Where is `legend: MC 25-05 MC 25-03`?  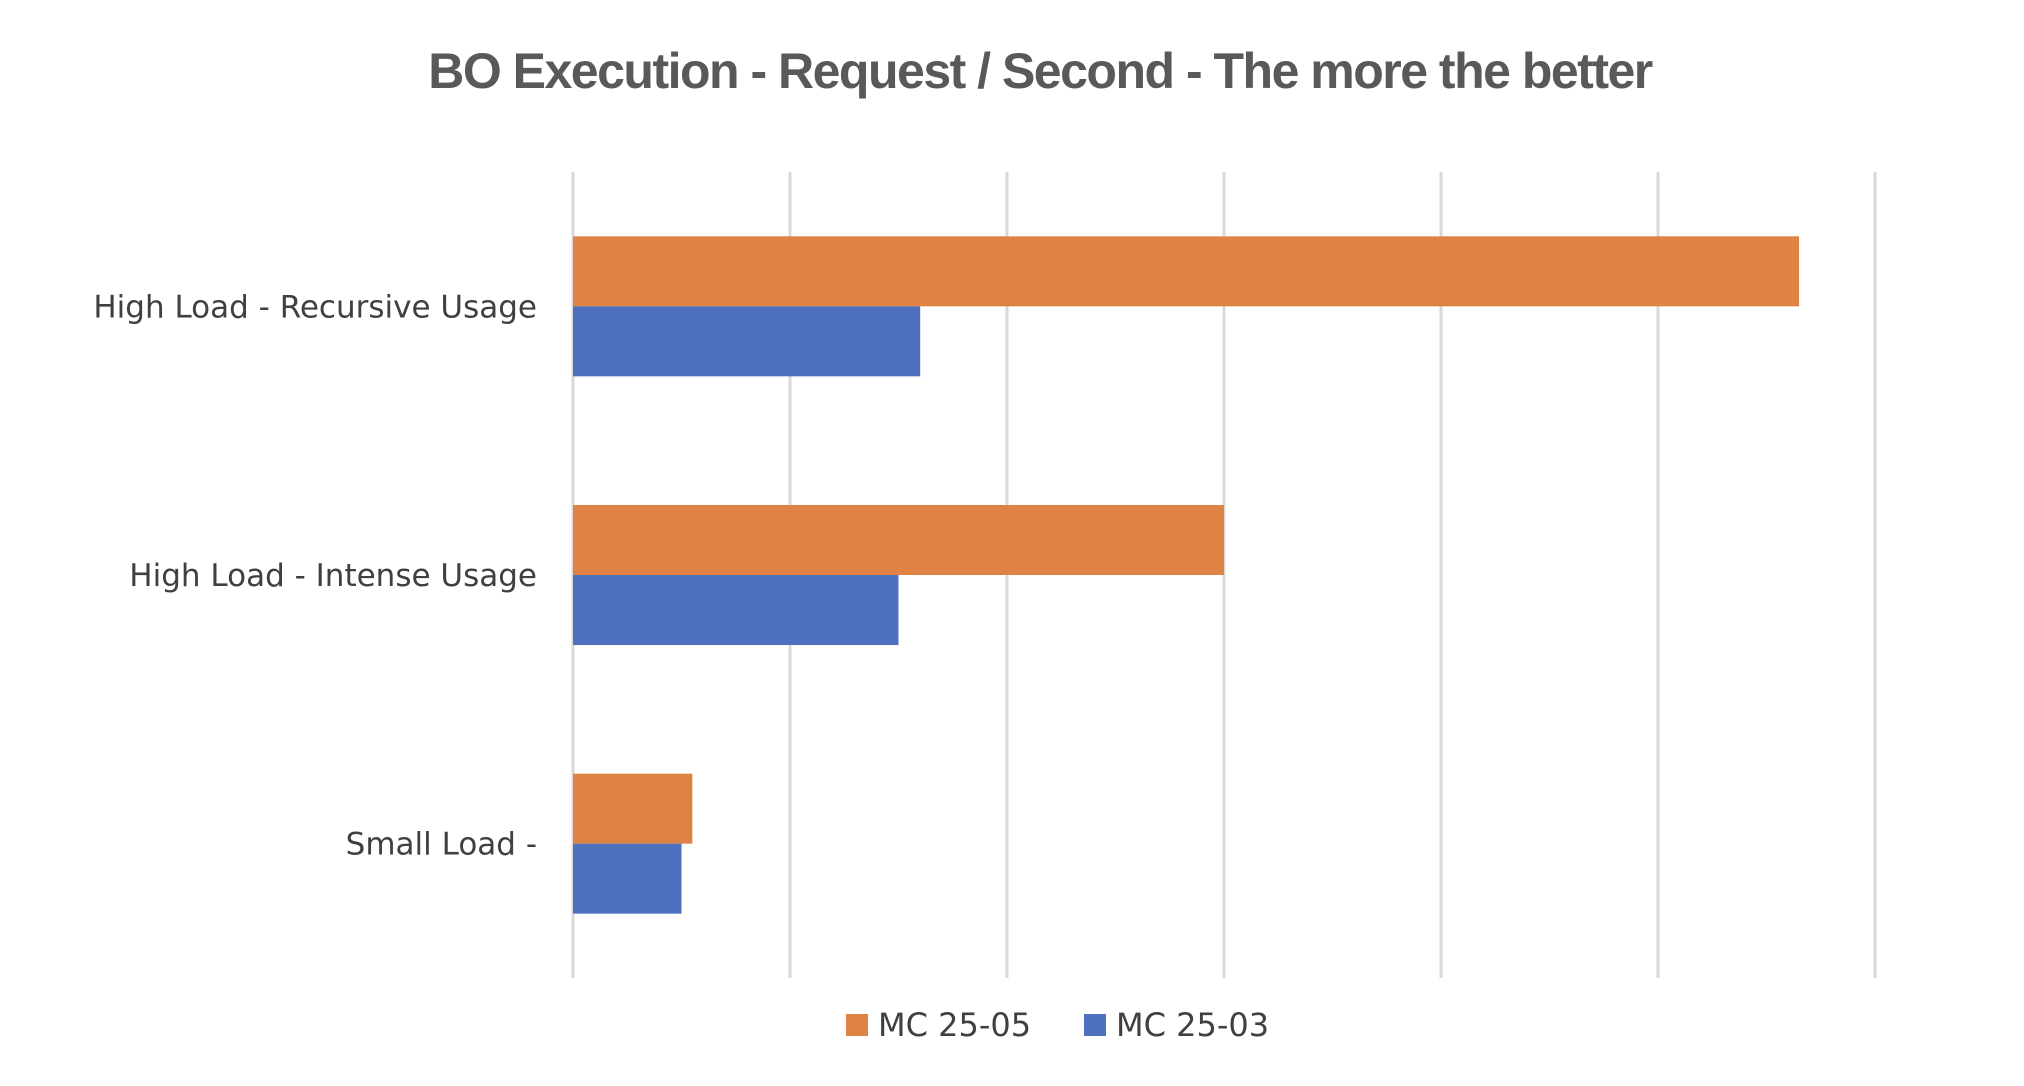 legend: MC 25-05 MC 25-03 is located at coordinates (1057, 1025).